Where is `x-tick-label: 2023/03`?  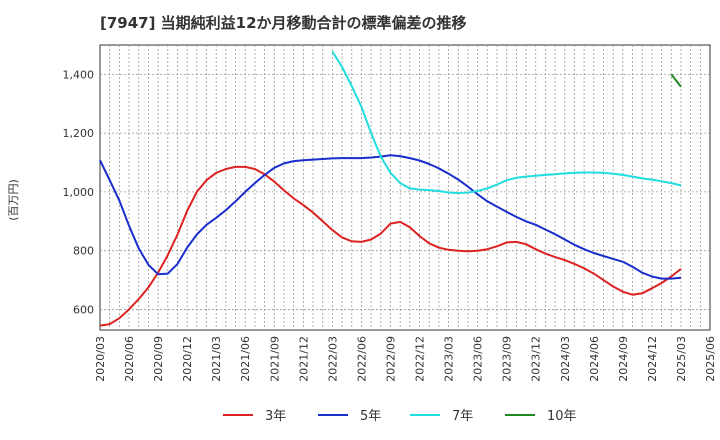 x-tick-label: 2023/03 is located at coordinates (449, 359).